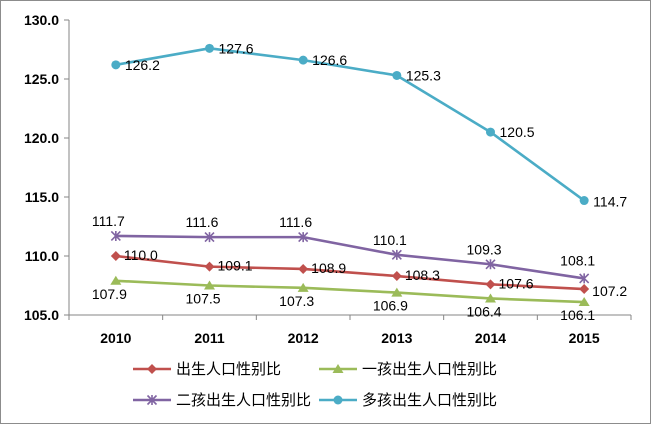 This screenshot has width=651, height=424. Describe the element at coordinates (338, 400) in the screenshot. I see `legend-circle-marker` at that location.